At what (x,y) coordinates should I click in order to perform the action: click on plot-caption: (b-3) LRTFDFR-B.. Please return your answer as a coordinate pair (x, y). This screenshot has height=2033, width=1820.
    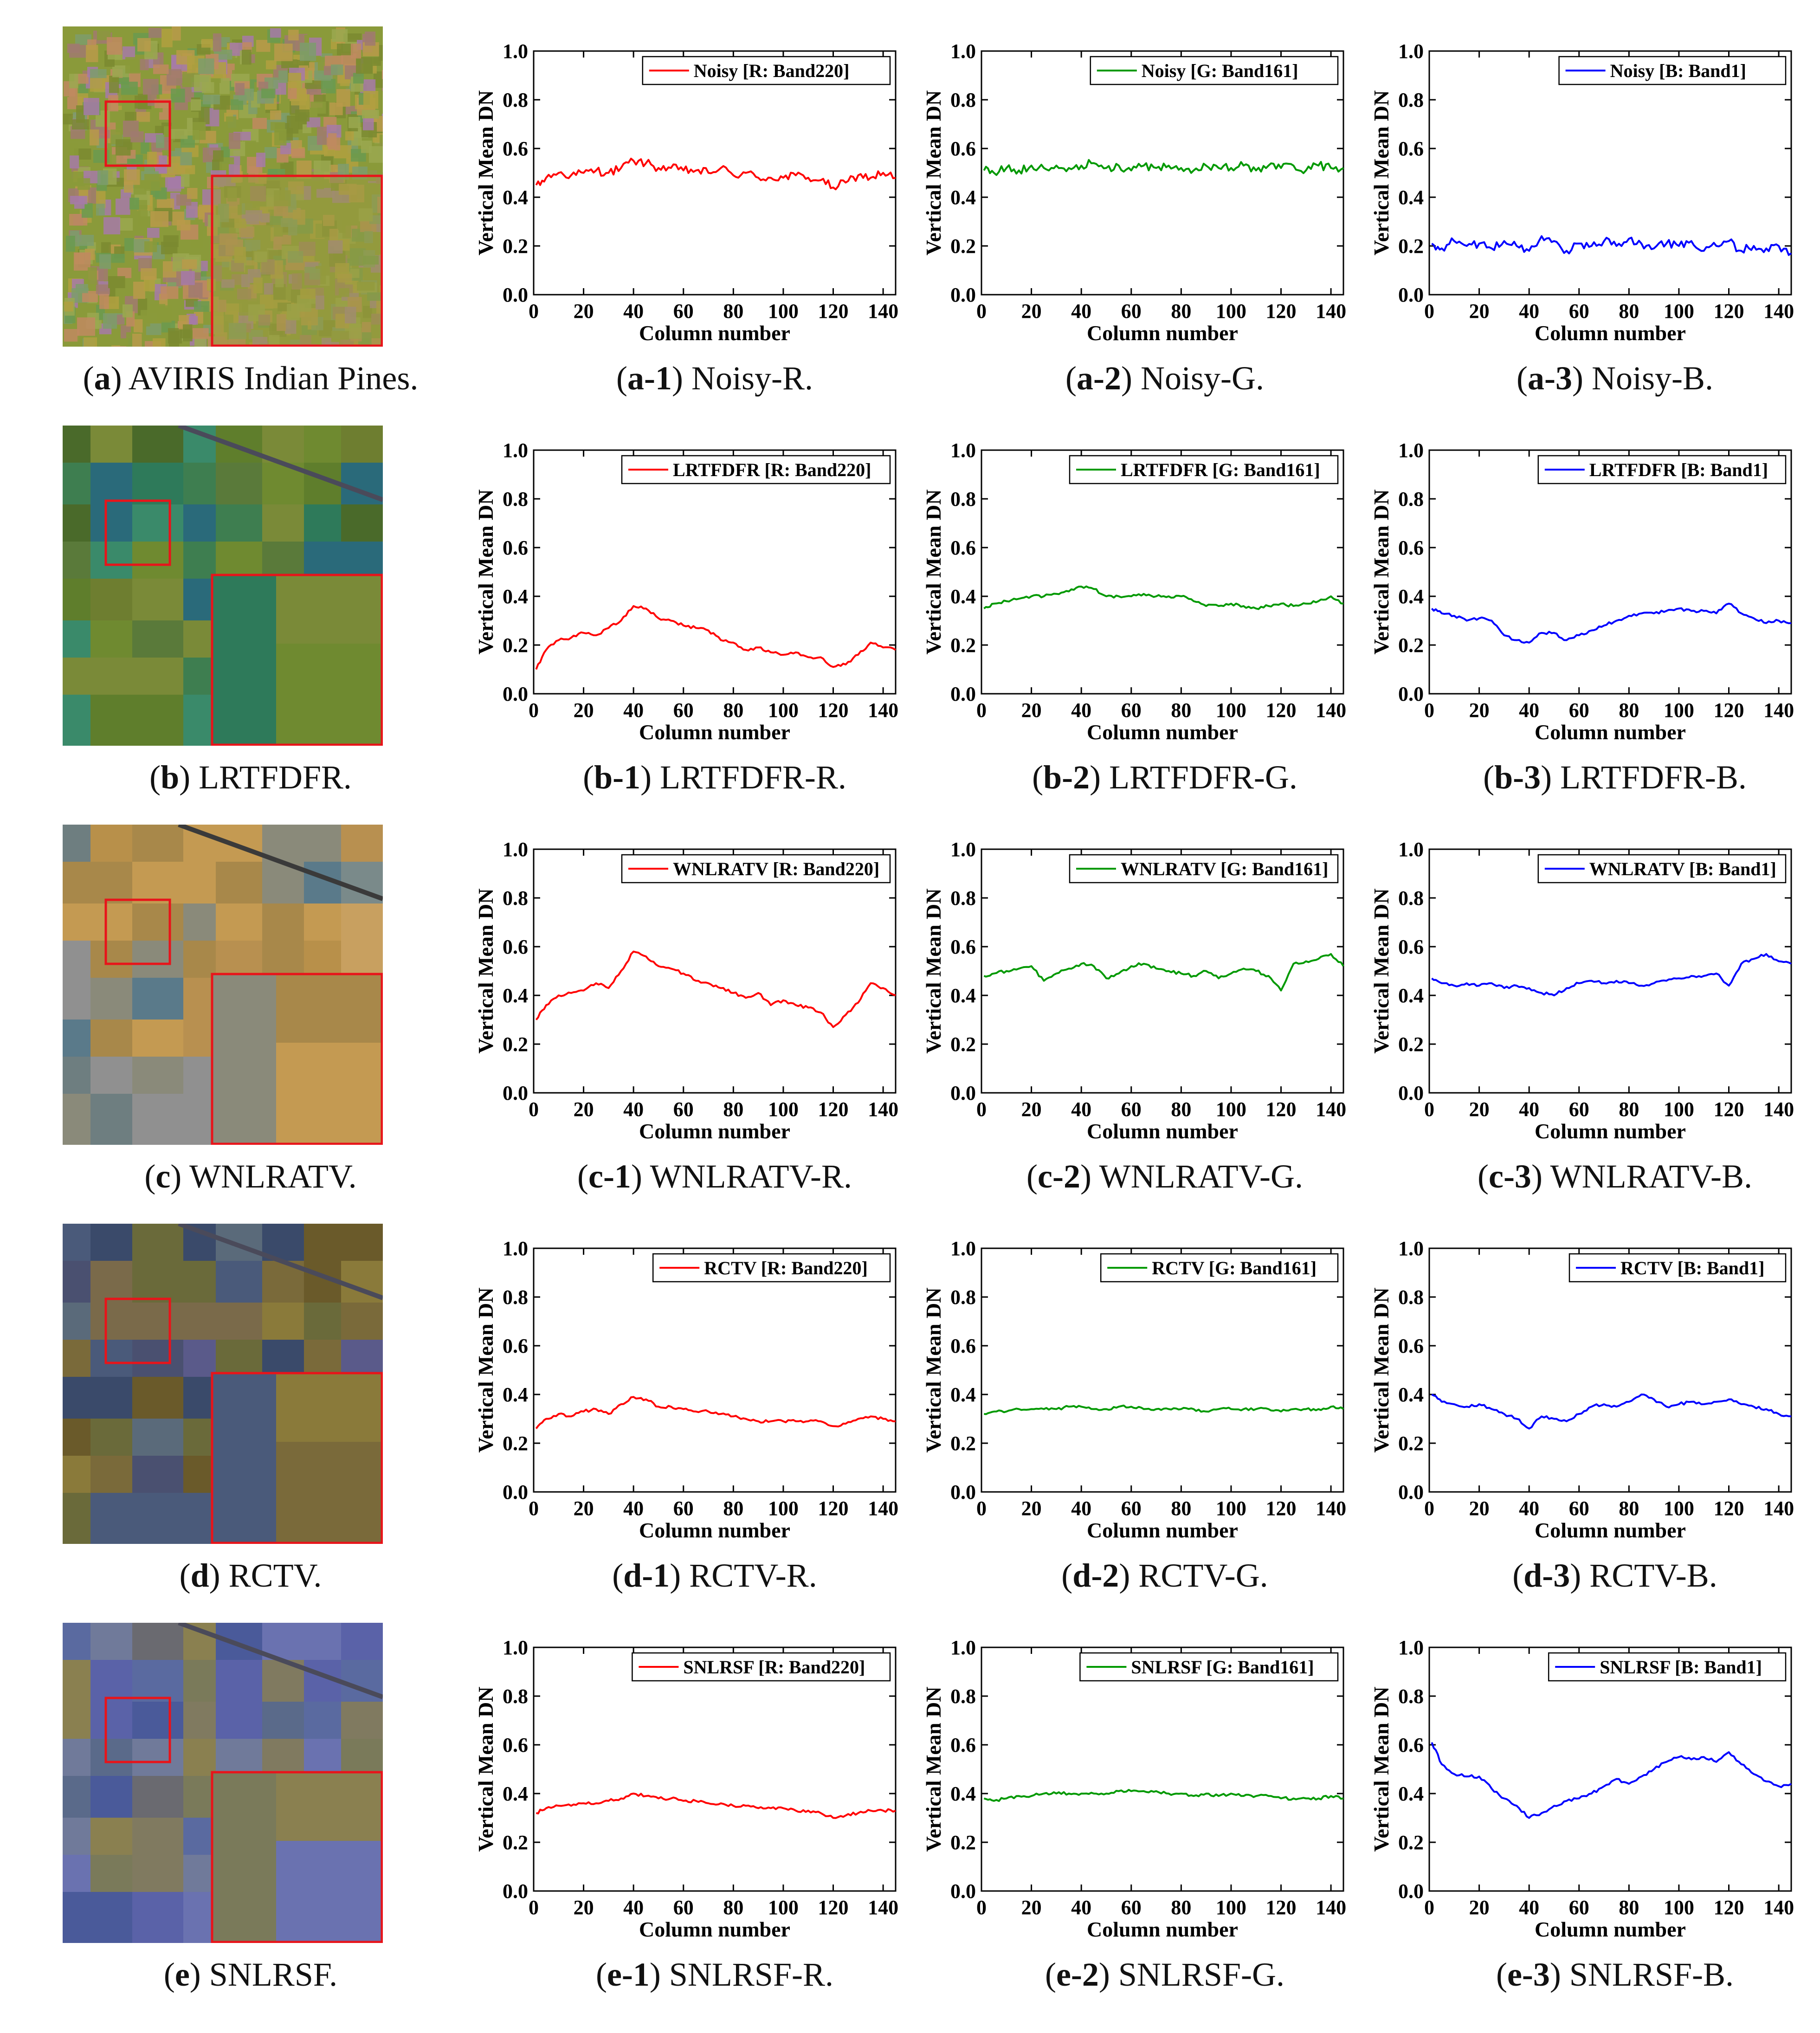
    Looking at the image, I should click on (1615, 777).